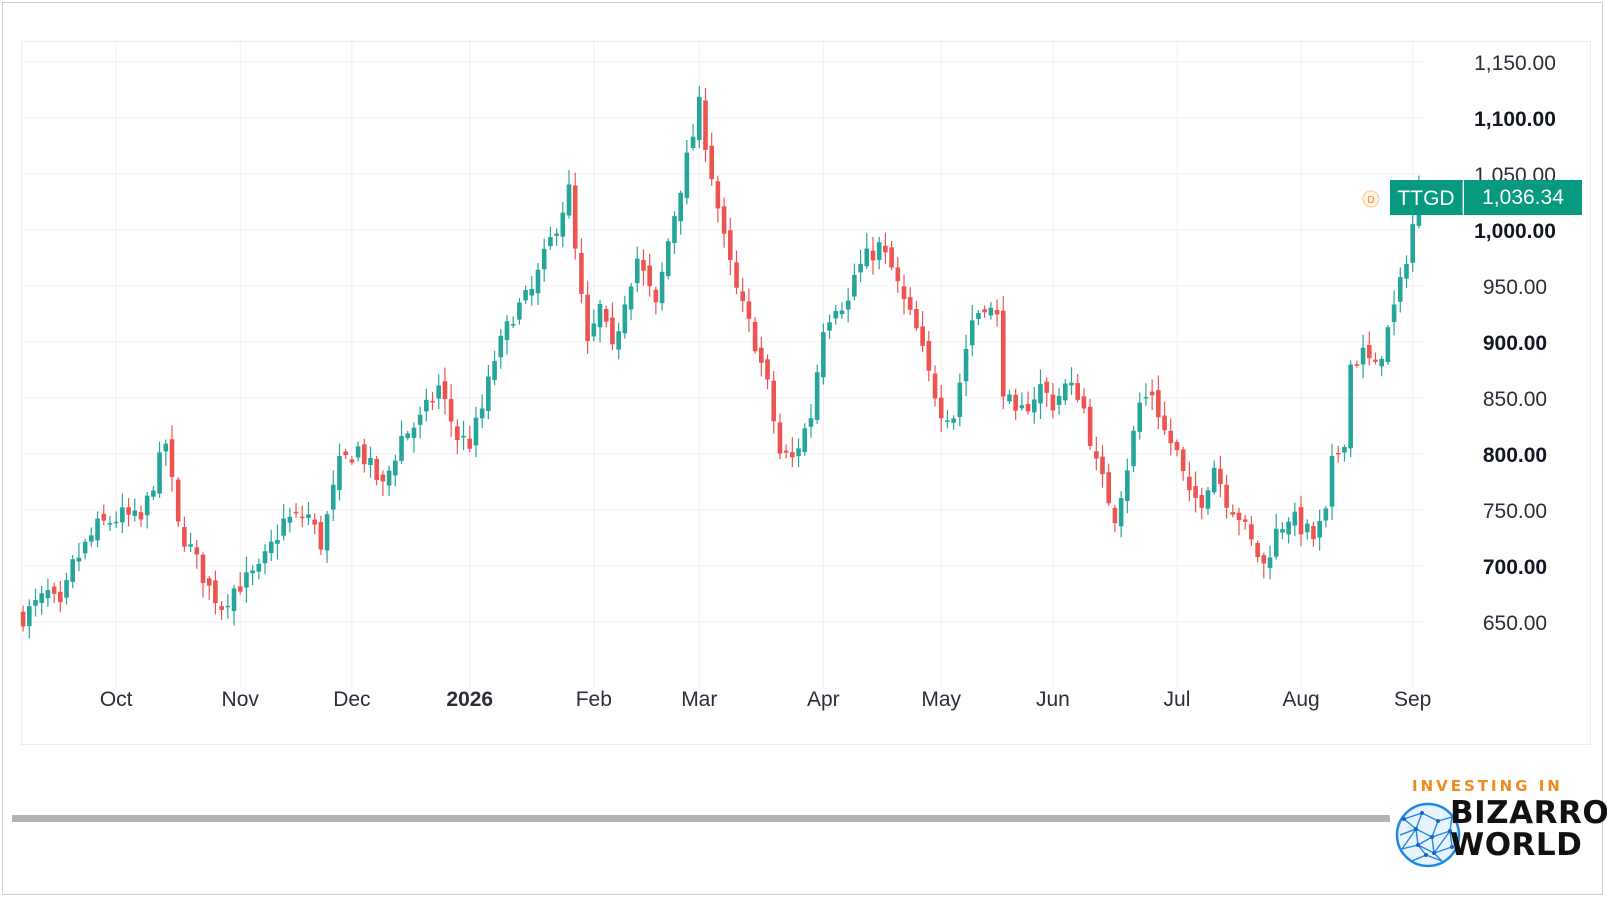 The height and width of the screenshot is (899, 1607). Describe the element at coordinates (351, 699) in the screenshot. I see `x-tick-label: Dec` at that location.